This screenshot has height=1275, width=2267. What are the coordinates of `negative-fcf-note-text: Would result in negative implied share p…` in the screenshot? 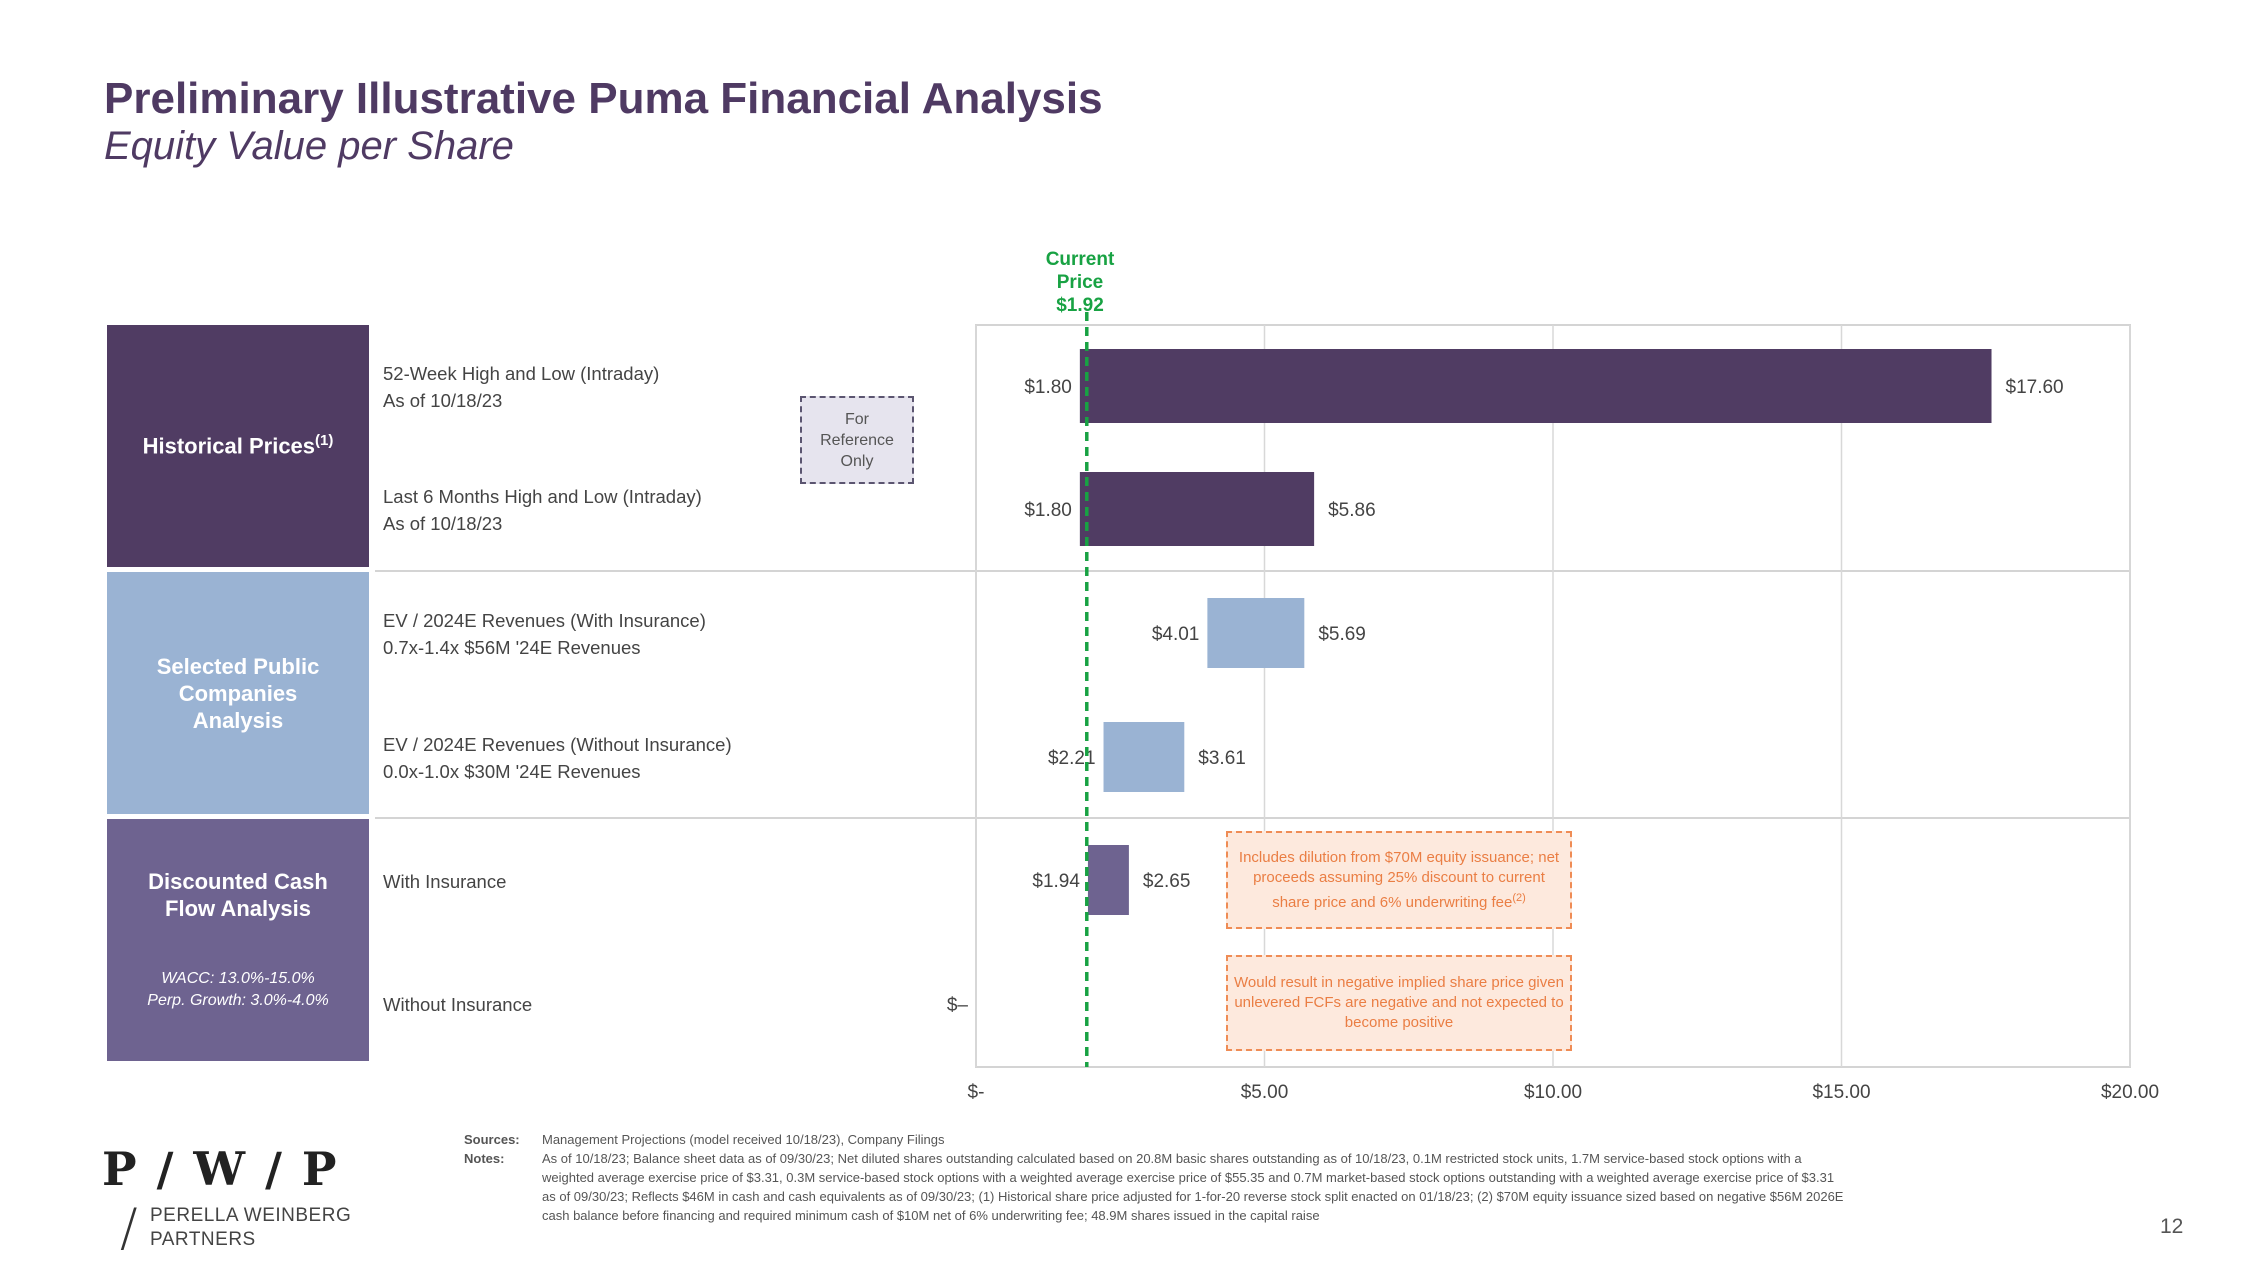 It's located at (1399, 1002).